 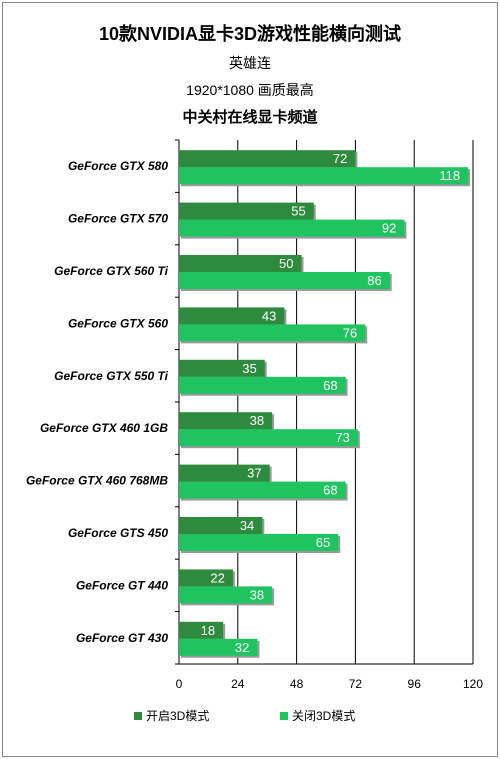 I want to click on category-label: GeForce GTX 580, so click(x=118, y=166).